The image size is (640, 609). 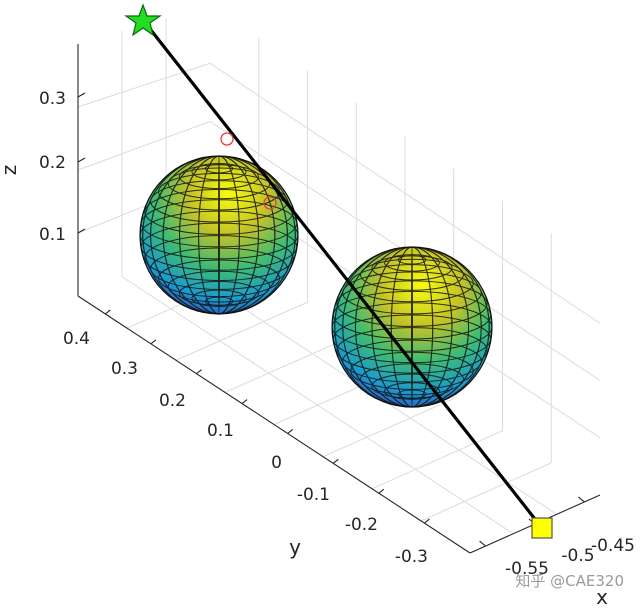 What do you see at coordinates (295, 547) in the screenshot?
I see `y-axis-label: y` at bounding box center [295, 547].